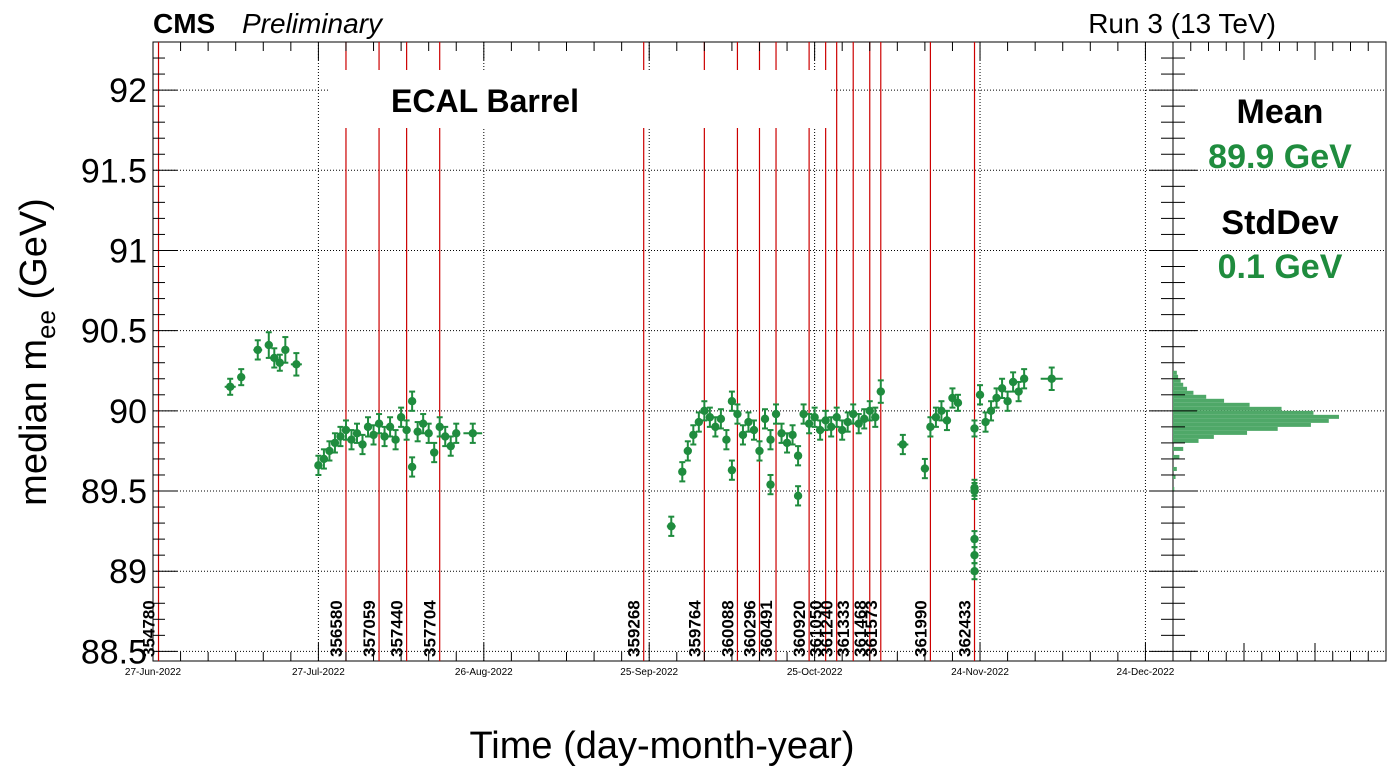 The height and width of the screenshot is (772, 1396). I want to click on run-label-360296: 360296, so click(749, 628).